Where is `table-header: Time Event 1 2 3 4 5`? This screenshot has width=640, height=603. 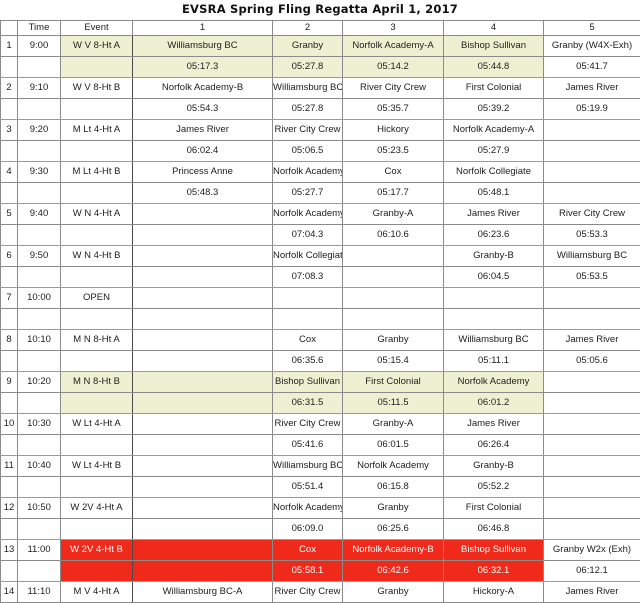 table-header: Time Event 1 2 3 4 5 is located at coordinates (320, 28).